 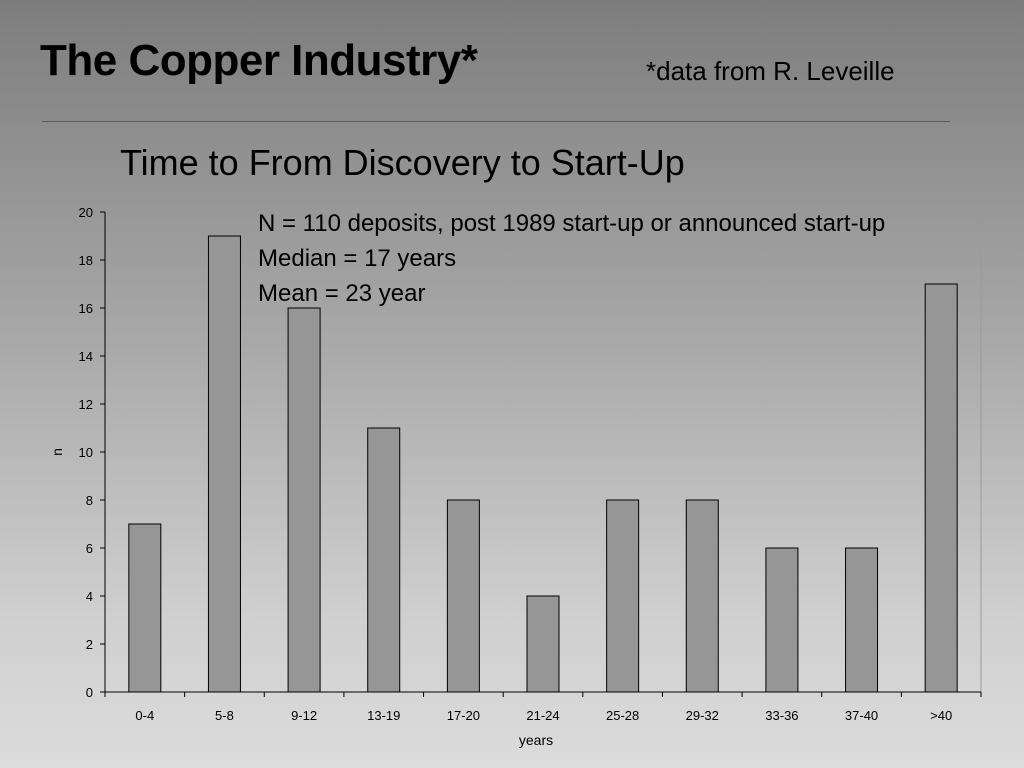 What do you see at coordinates (702, 715) in the screenshot?
I see `x-tick-label: 29-32` at bounding box center [702, 715].